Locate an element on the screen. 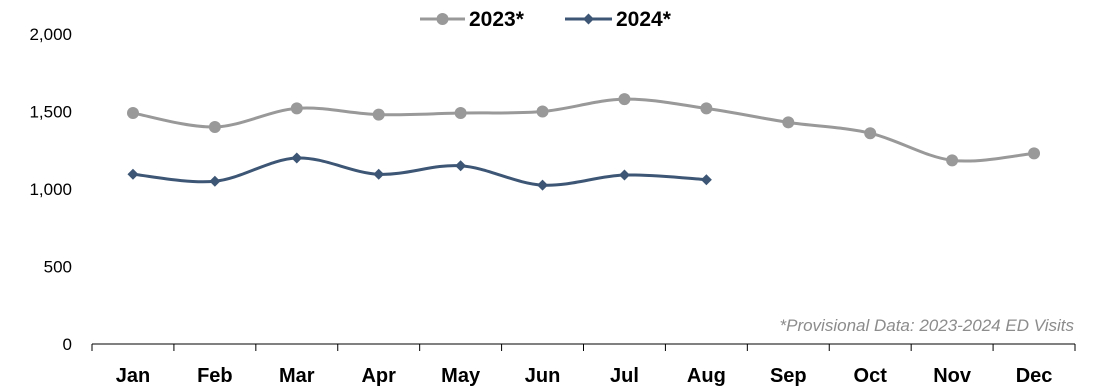  x-tick-label: Feb is located at coordinates (215, 376).